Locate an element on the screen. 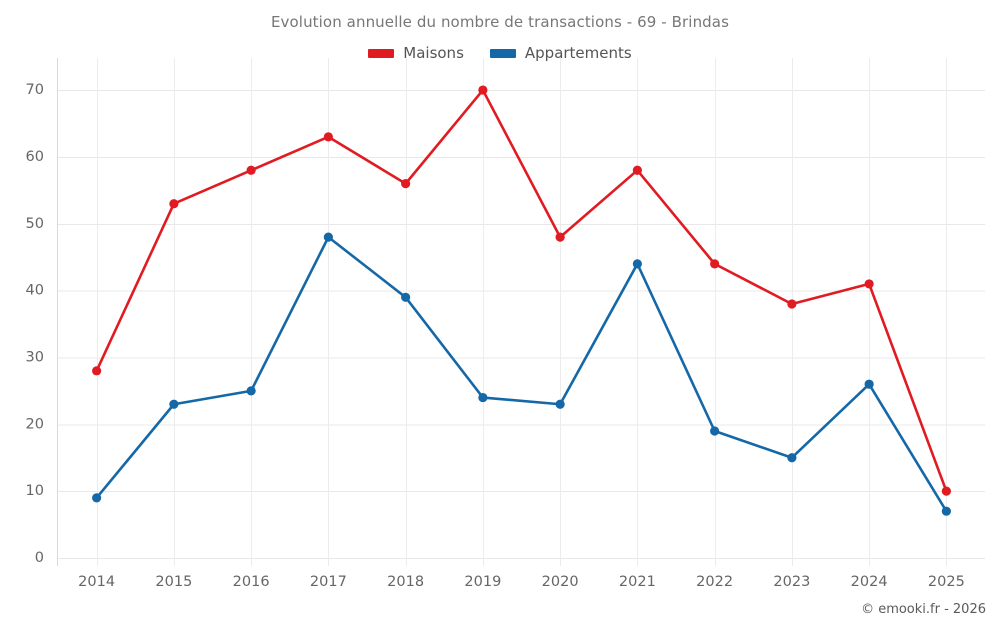 Image resolution: width=1000 pixels, height=625 pixels. data-point-appartements-2021 is located at coordinates (637, 264).